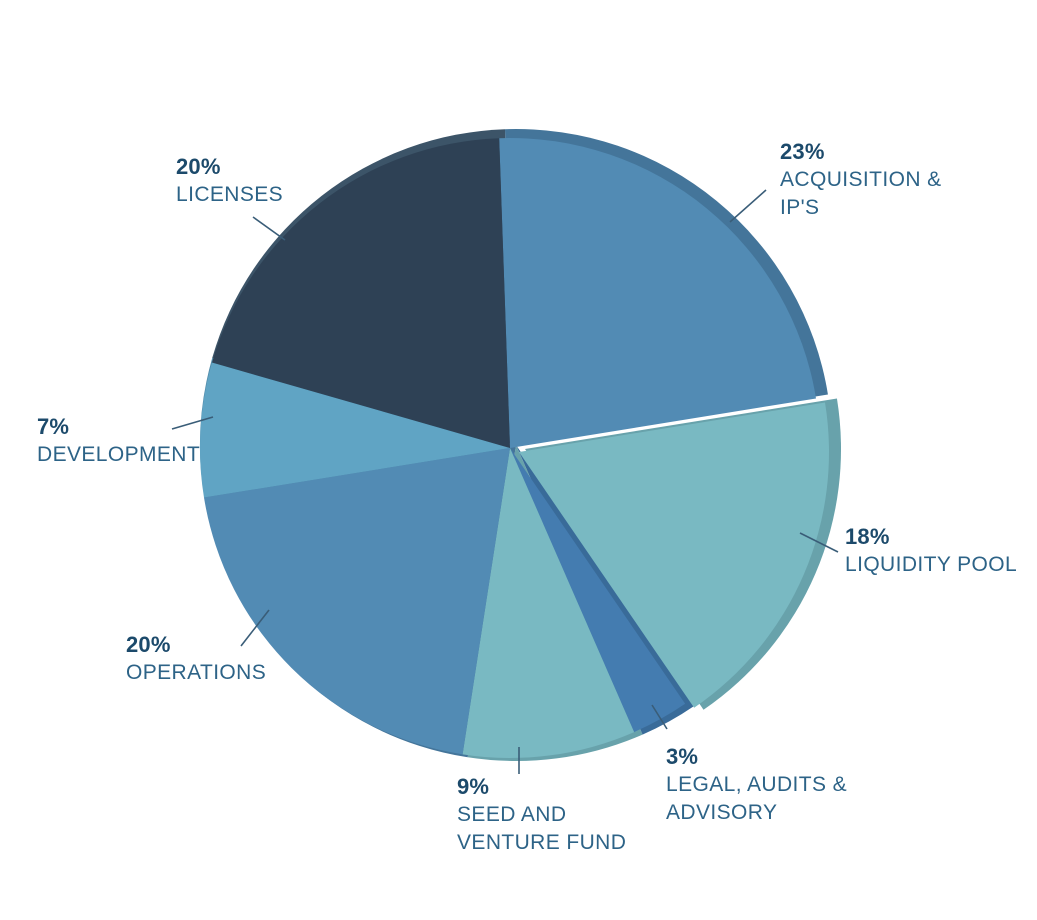  I want to click on pie-slice-liquidity-pool, so click(674, 555).